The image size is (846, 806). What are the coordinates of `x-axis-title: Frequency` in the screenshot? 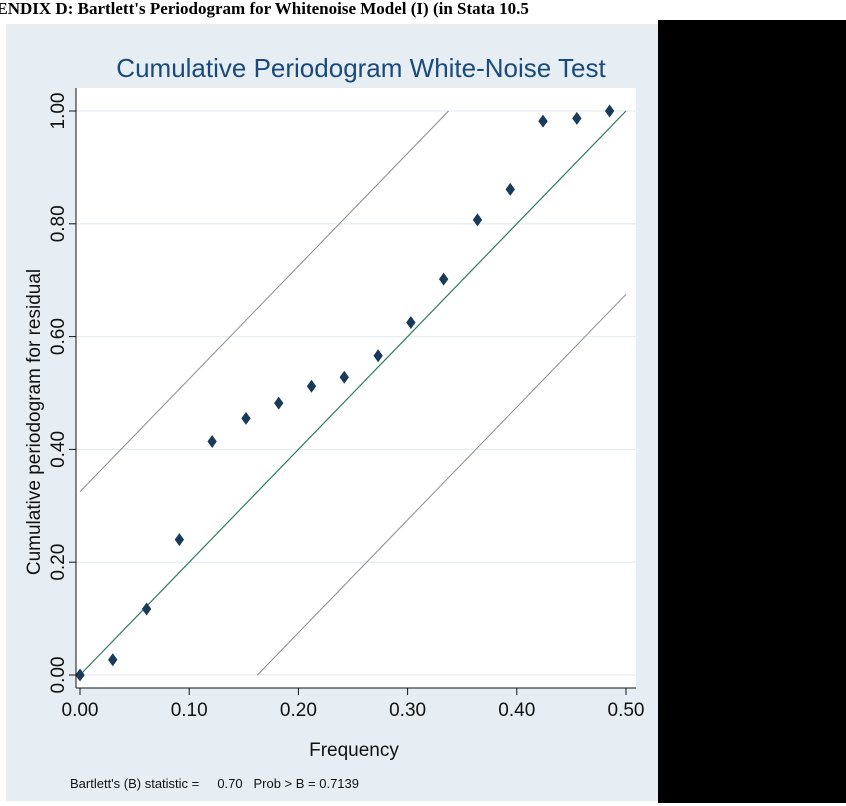 It's located at (354, 750).